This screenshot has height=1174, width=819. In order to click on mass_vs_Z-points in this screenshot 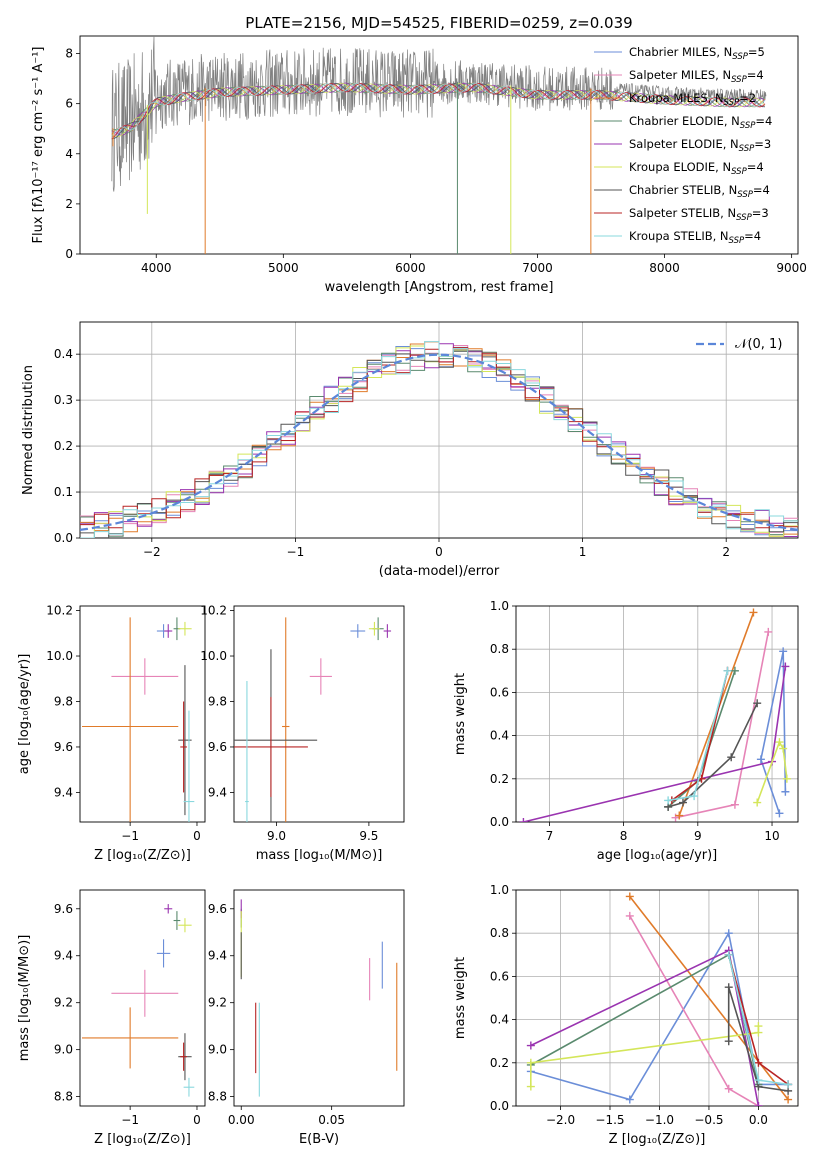, I will do `click(138, 1000)`.